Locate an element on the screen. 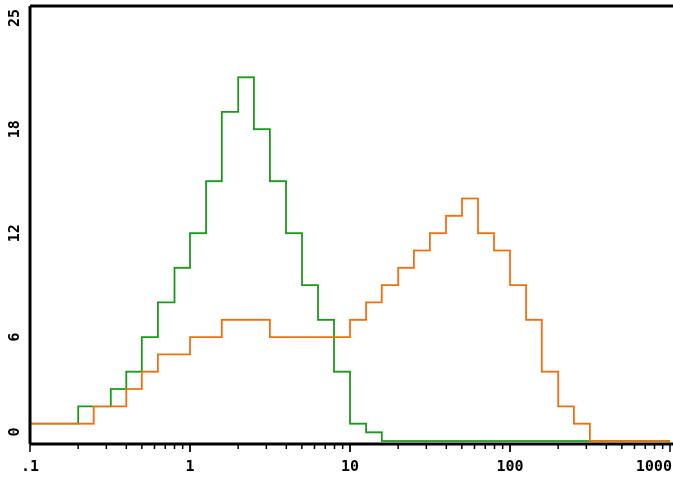 This screenshot has height=477, width=673. x-tick-label: 1 is located at coordinates (189, 466).